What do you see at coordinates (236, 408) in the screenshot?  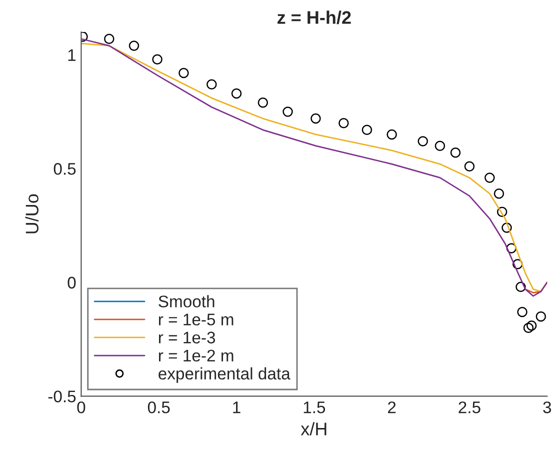 I see `x-tick-label: 1` at bounding box center [236, 408].